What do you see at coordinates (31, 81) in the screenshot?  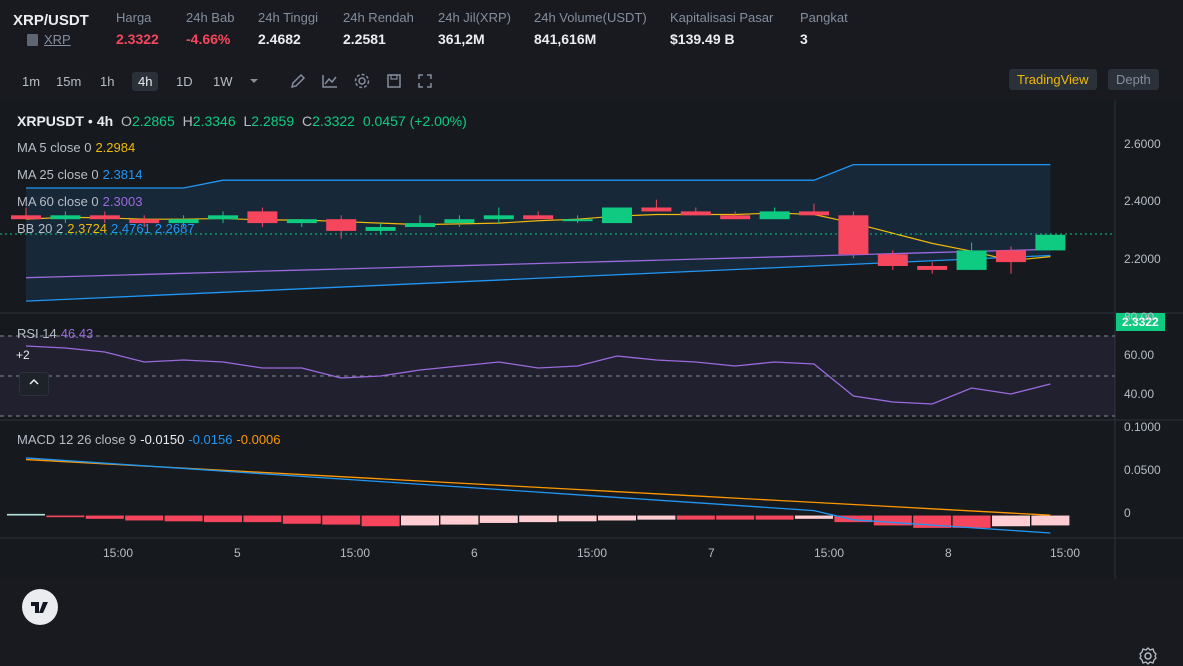 I see `timeframe-1m: 1m` at bounding box center [31, 81].